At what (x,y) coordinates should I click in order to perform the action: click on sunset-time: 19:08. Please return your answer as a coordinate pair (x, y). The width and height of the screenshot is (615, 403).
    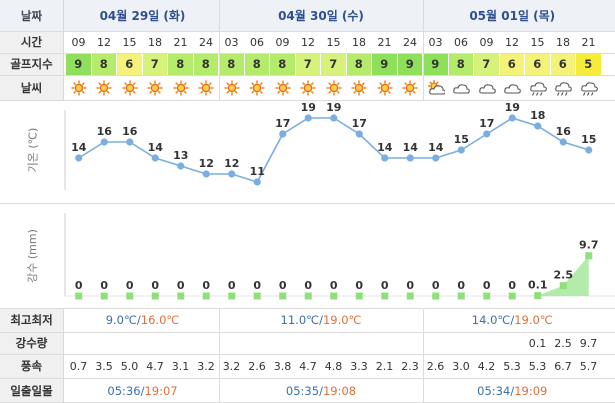
    Looking at the image, I should click on (339, 390).